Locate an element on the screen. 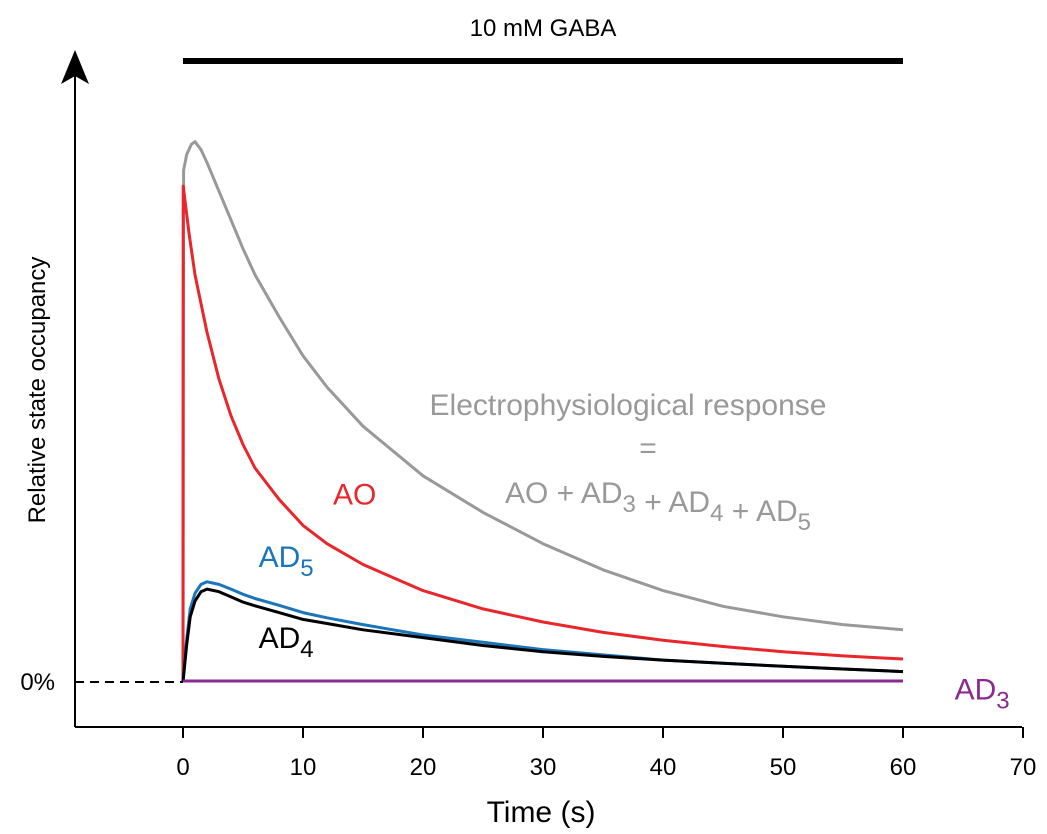 This screenshot has height=834, width=1047. x-tick-label: 40 is located at coordinates (663, 767).